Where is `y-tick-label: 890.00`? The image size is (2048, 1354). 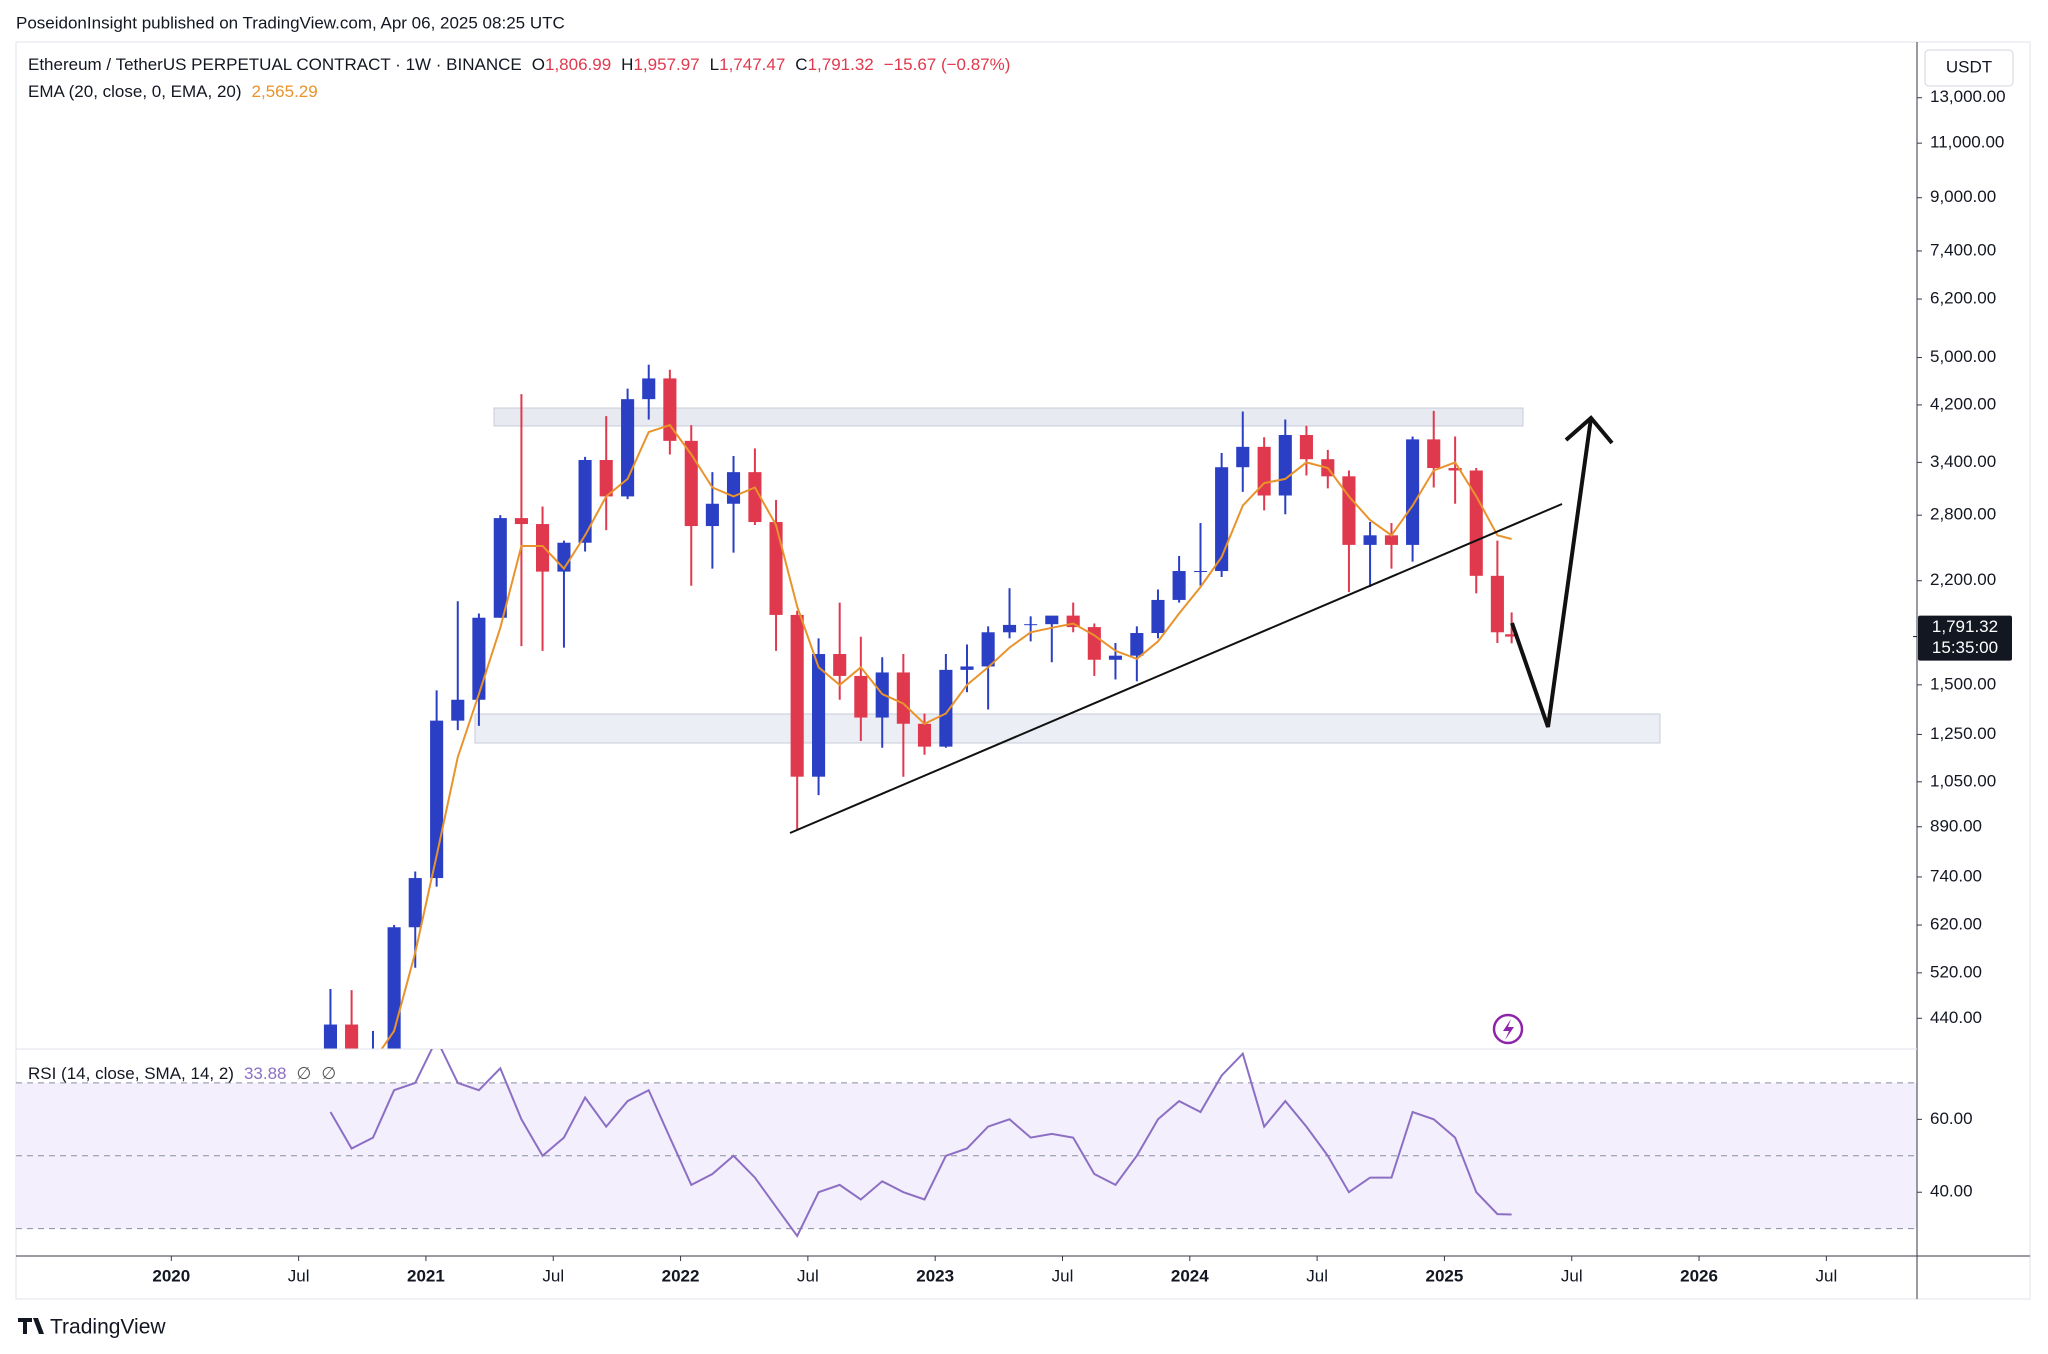 y-tick-label: 890.00 is located at coordinates (1956, 825).